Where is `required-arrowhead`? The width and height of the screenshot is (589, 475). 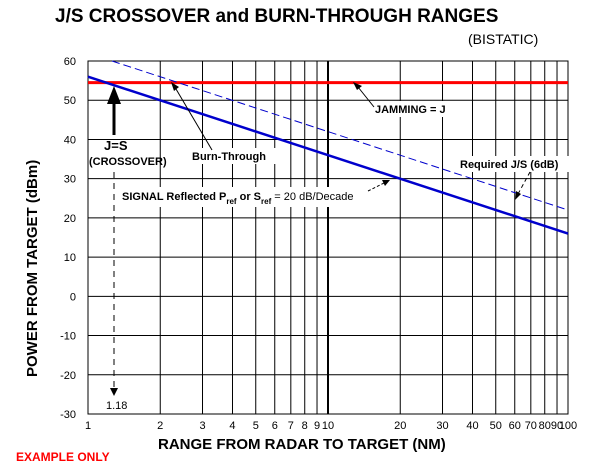 required-arrowhead is located at coordinates (518, 195).